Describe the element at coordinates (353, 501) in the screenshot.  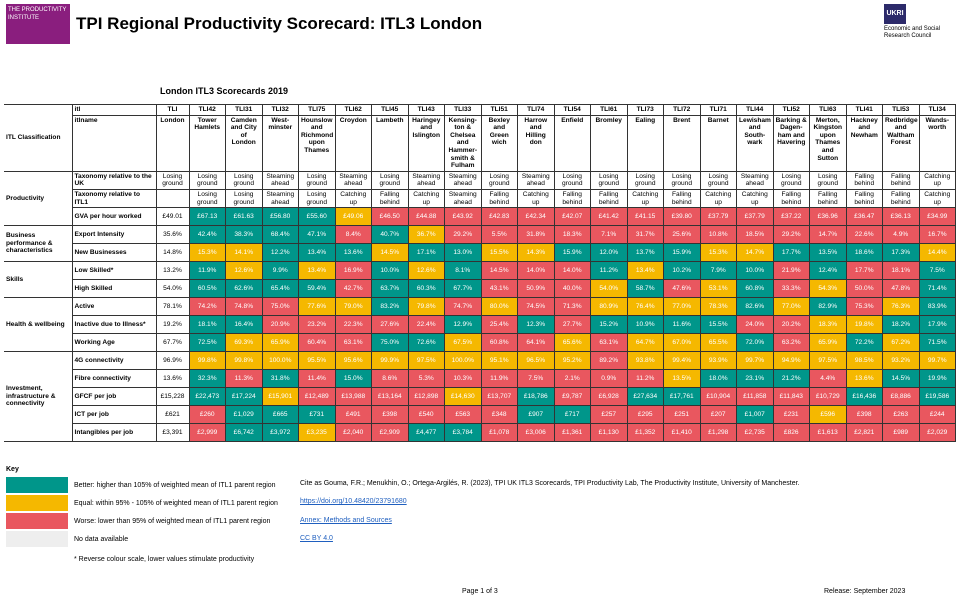
I see `doi-link: https://doi.org/10.48420/23791680` at that location.